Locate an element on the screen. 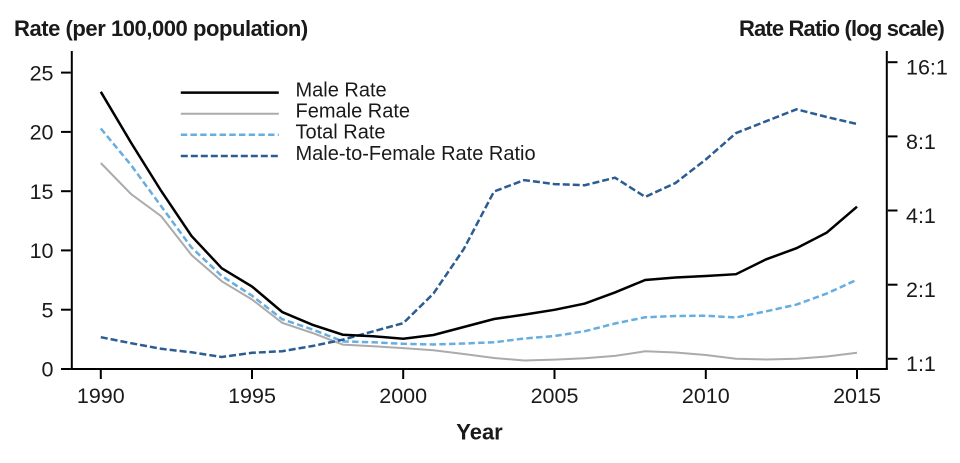 The width and height of the screenshot is (960, 463). svg-text: Female Rate is located at coordinates (353, 112).